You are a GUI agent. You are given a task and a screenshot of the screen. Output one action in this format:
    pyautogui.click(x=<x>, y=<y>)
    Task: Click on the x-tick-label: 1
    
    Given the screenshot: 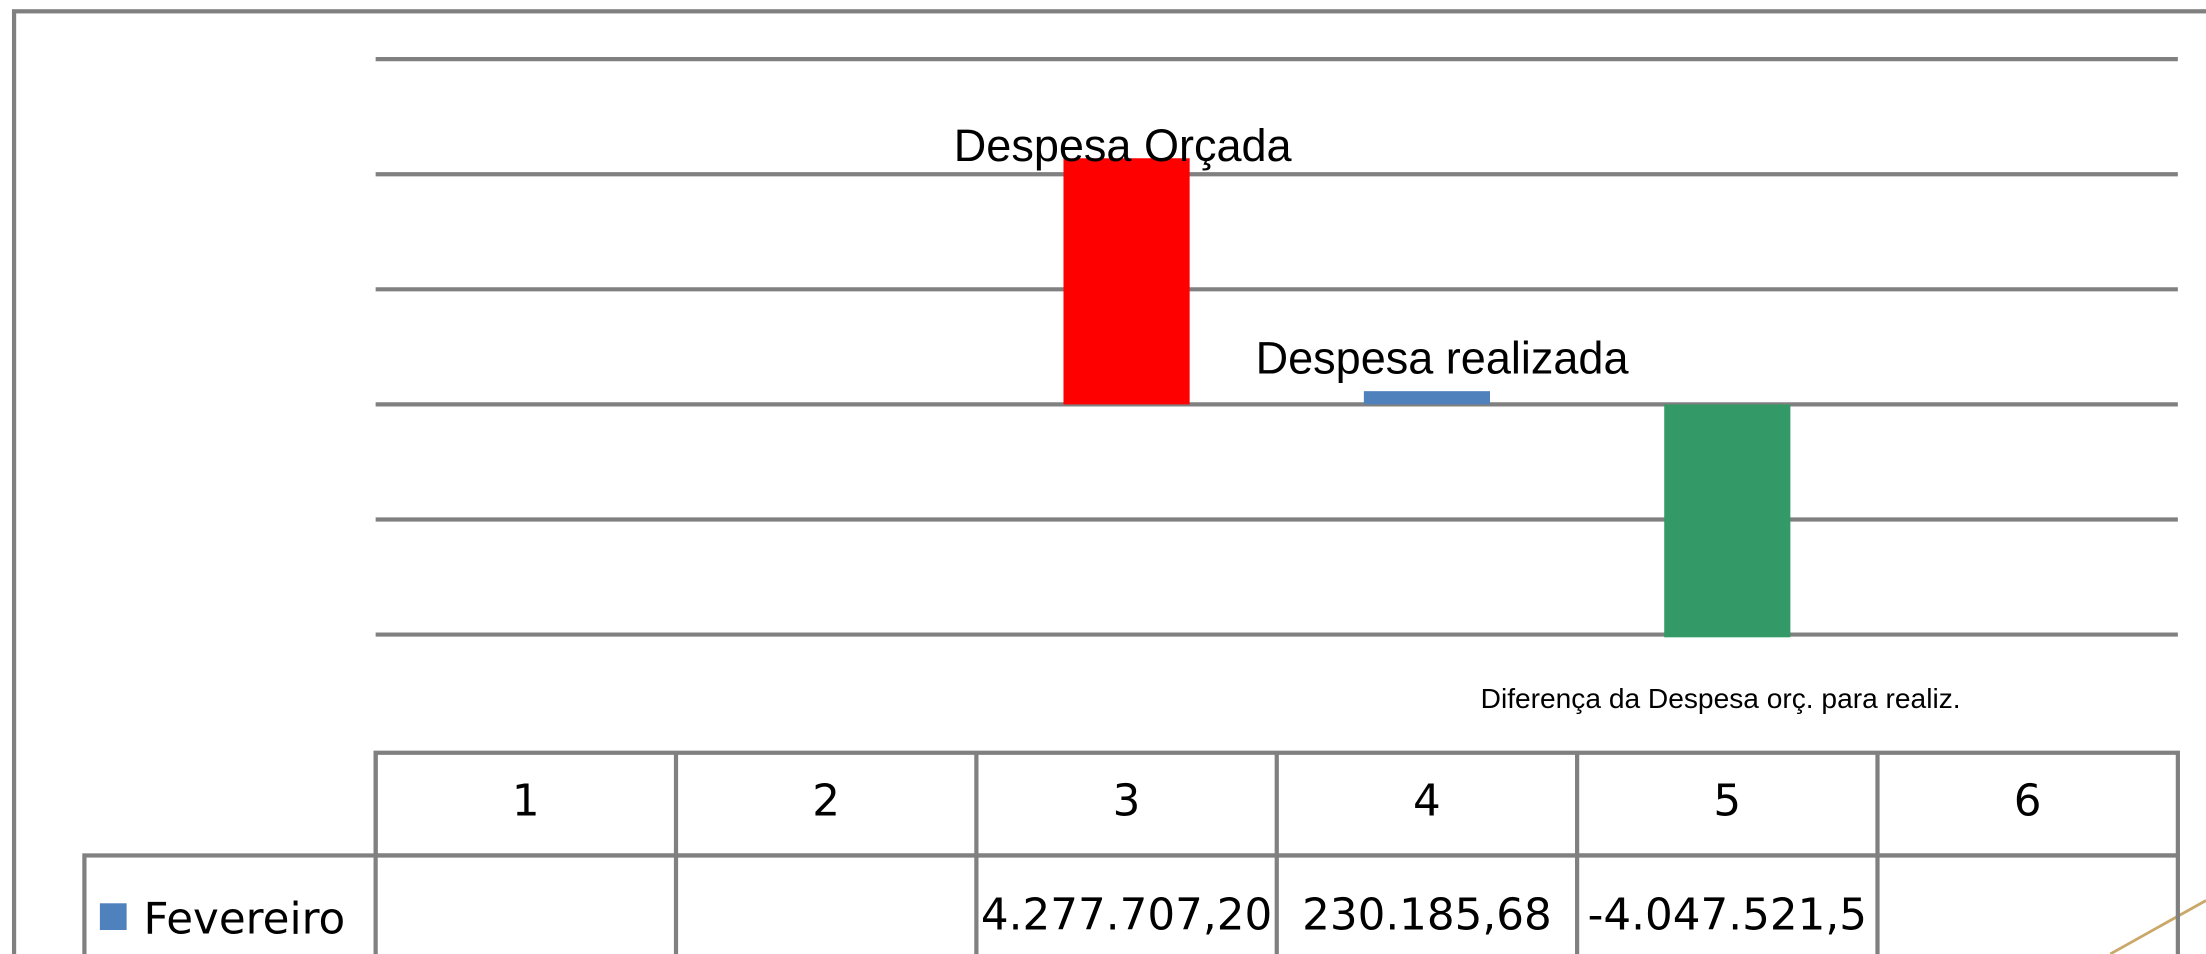 What is the action you would take?
    pyautogui.click(x=526, y=801)
    